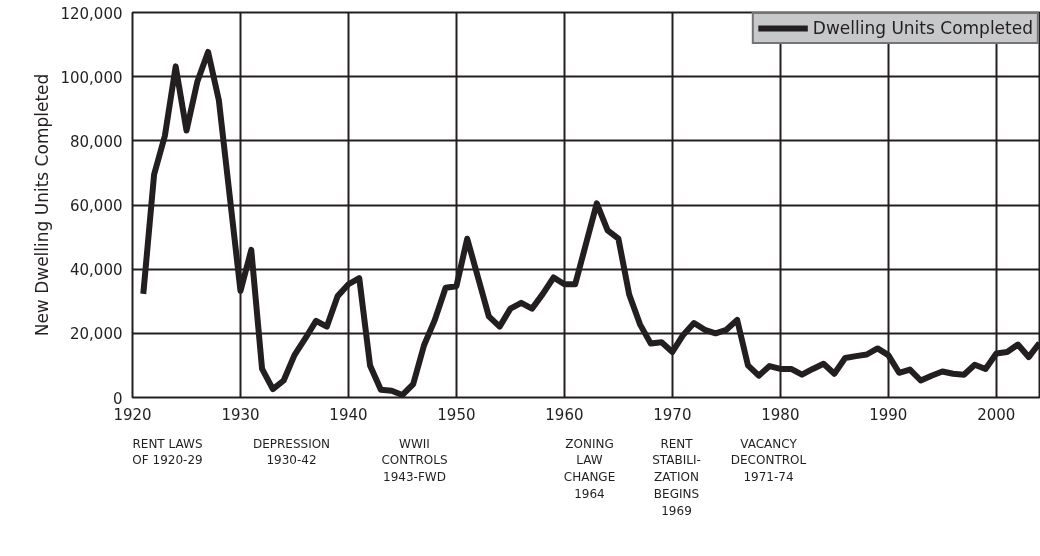  What do you see at coordinates (348, 414) in the screenshot?
I see `x-tick-label: 1940` at bounding box center [348, 414].